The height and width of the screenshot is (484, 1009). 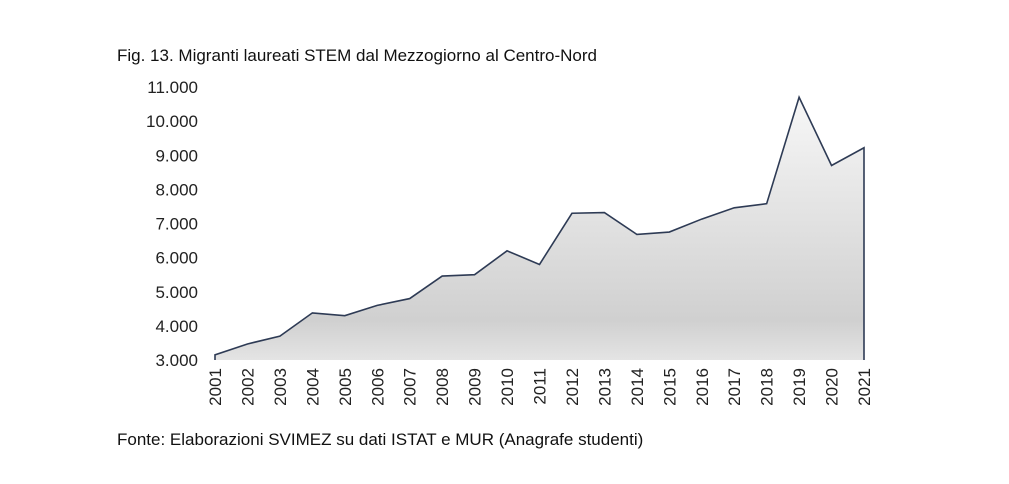 I want to click on x-tick-label: 2002, so click(x=247, y=387).